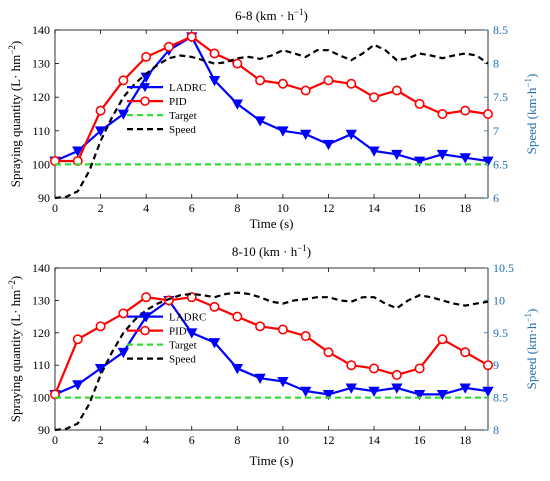  I want to click on y2-tick-label: 10, so click(499, 300).